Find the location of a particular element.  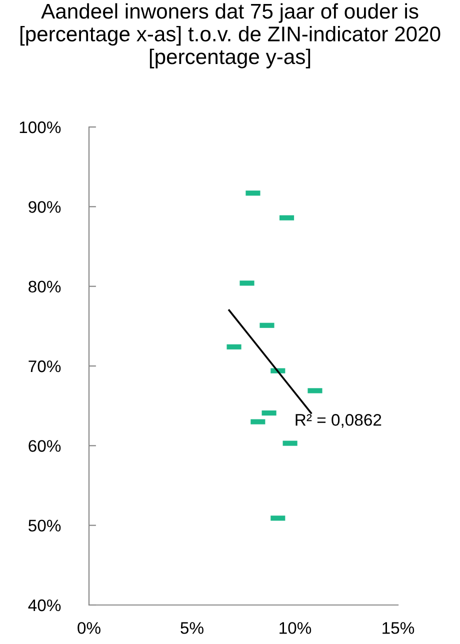

x-tick-label: 10% is located at coordinates (296, 628).